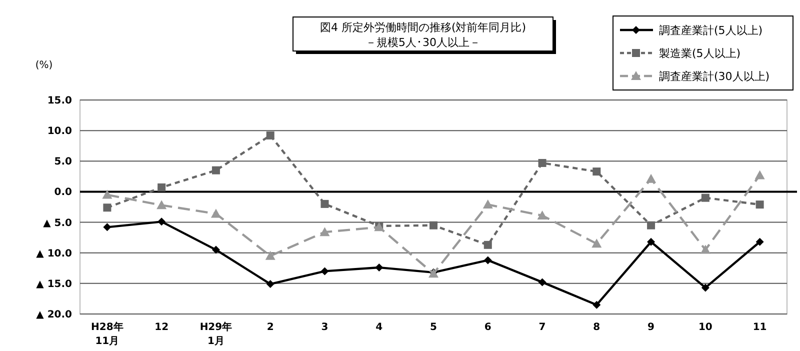 This screenshot has width=800, height=351. What do you see at coordinates (54, 315) in the screenshot?
I see `y-tick-label: ▲ 20.0` at bounding box center [54, 315].